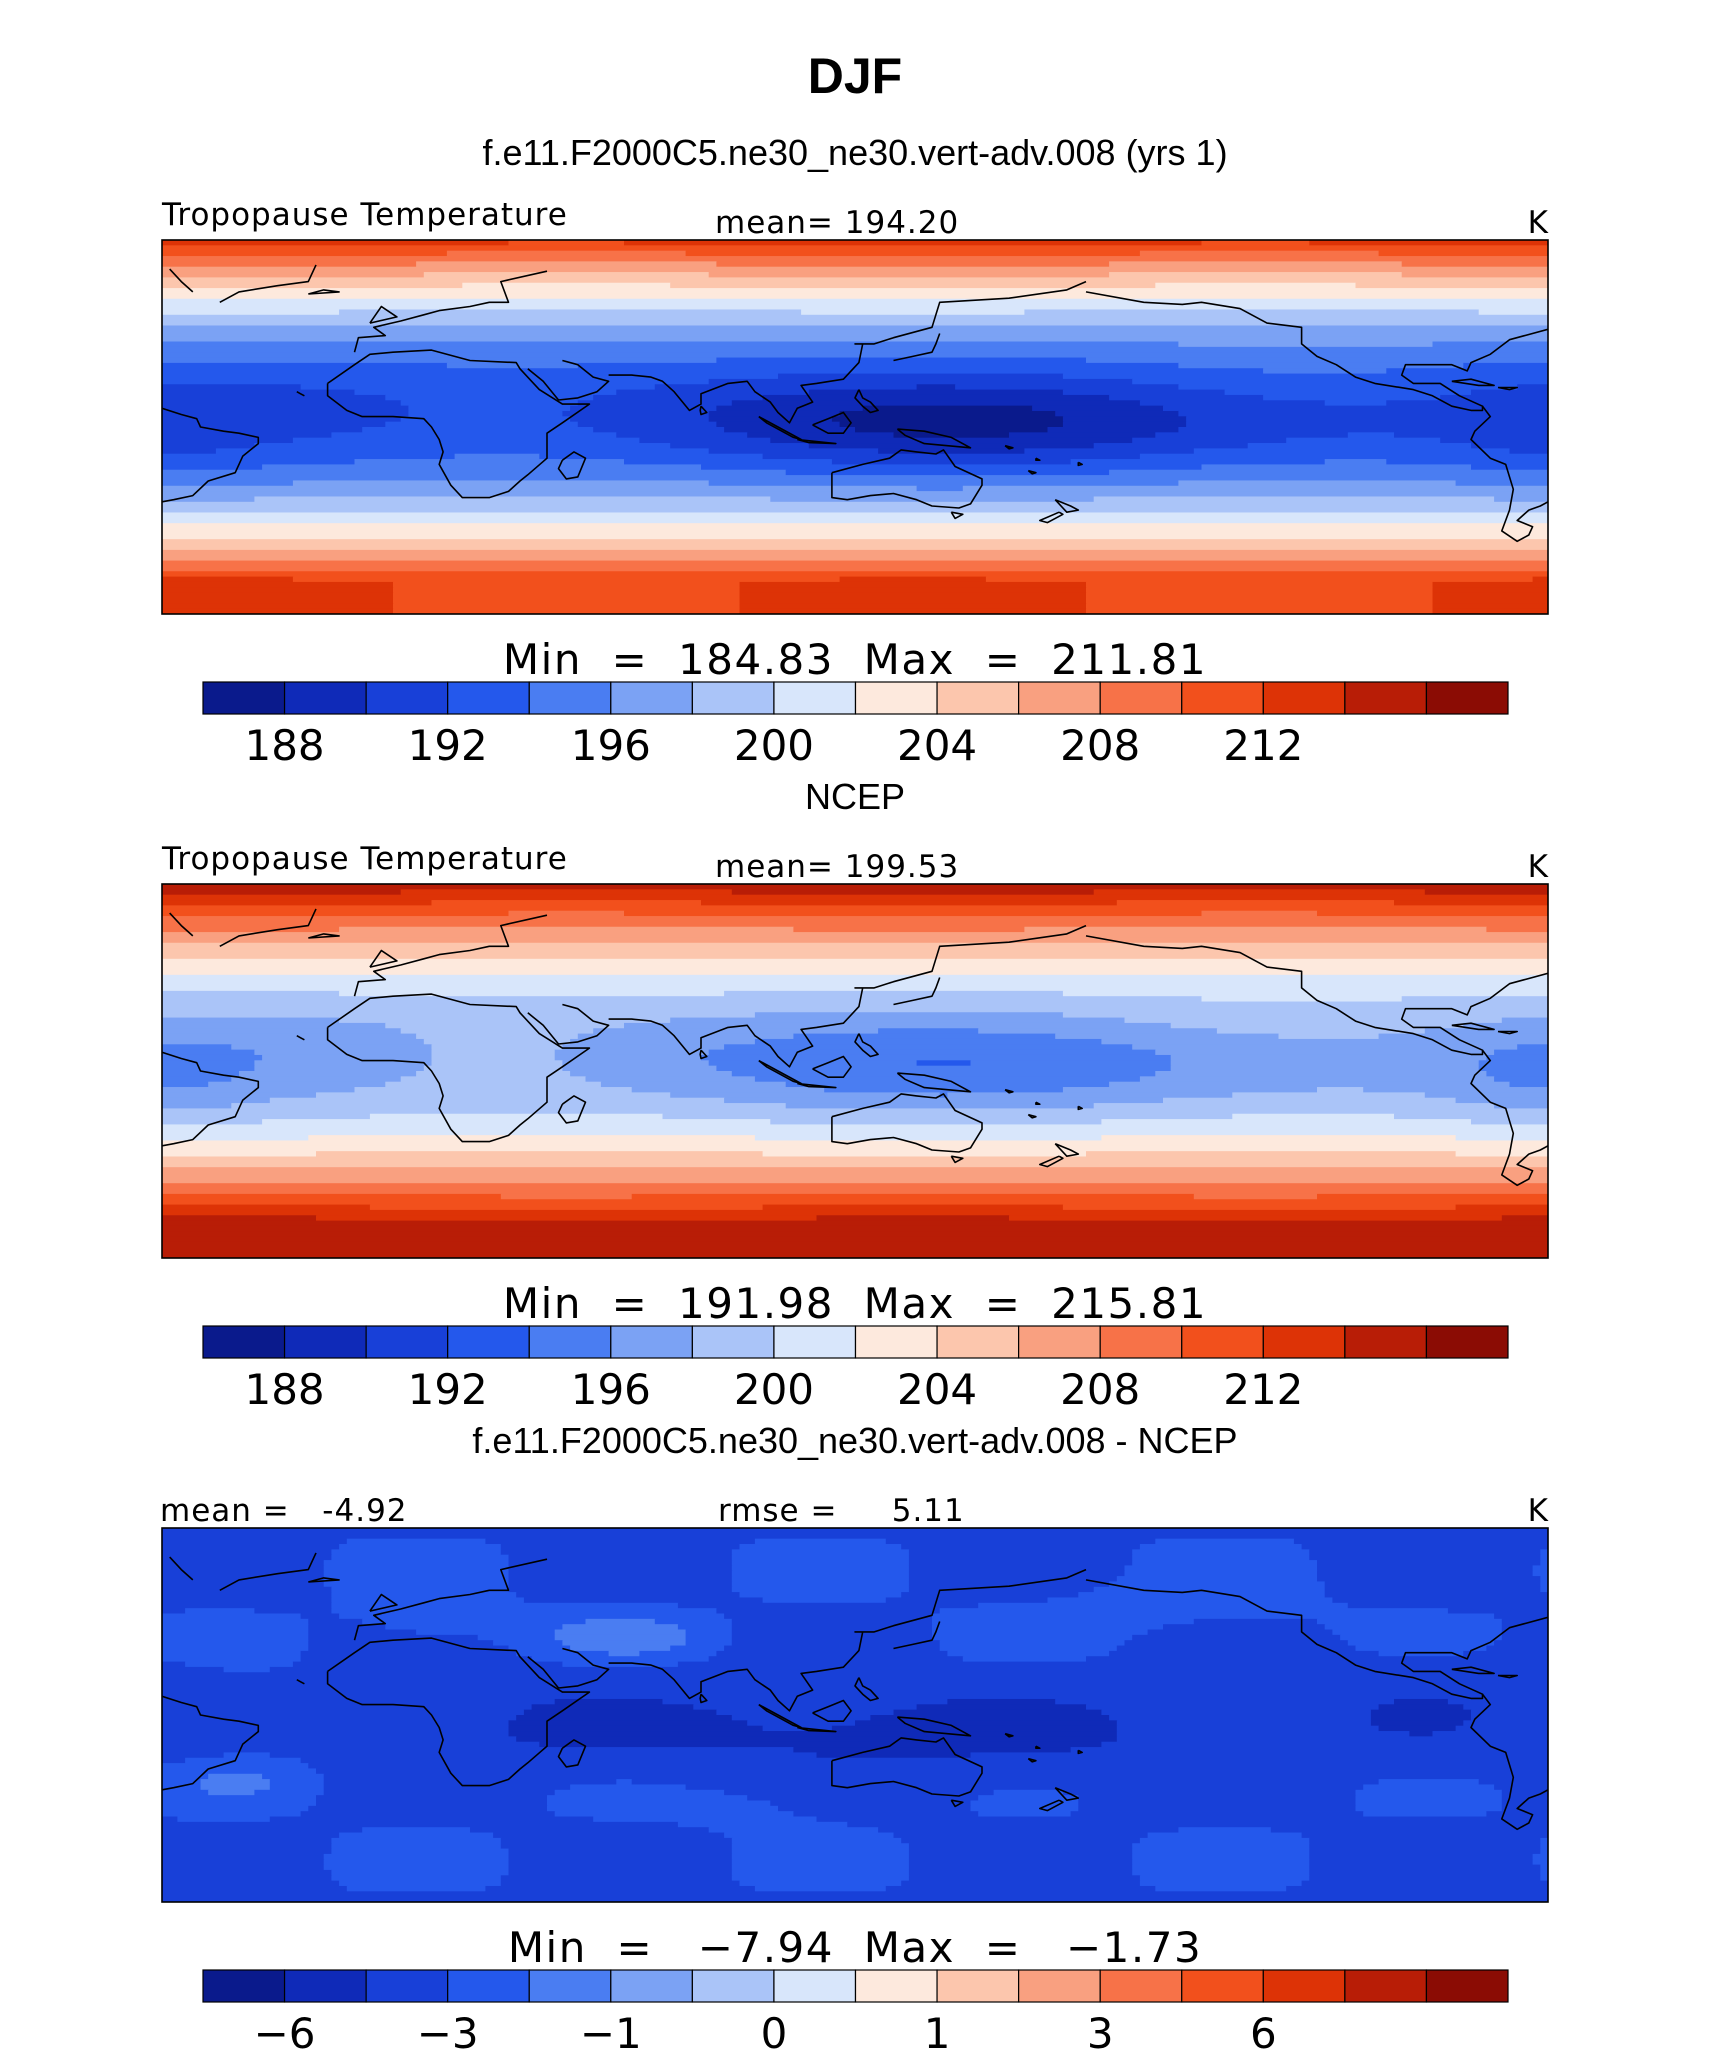 The height and width of the screenshot is (2064, 1710). Describe the element at coordinates (285, 2033) in the screenshot. I see `colorbar-tick-label: −6` at that location.